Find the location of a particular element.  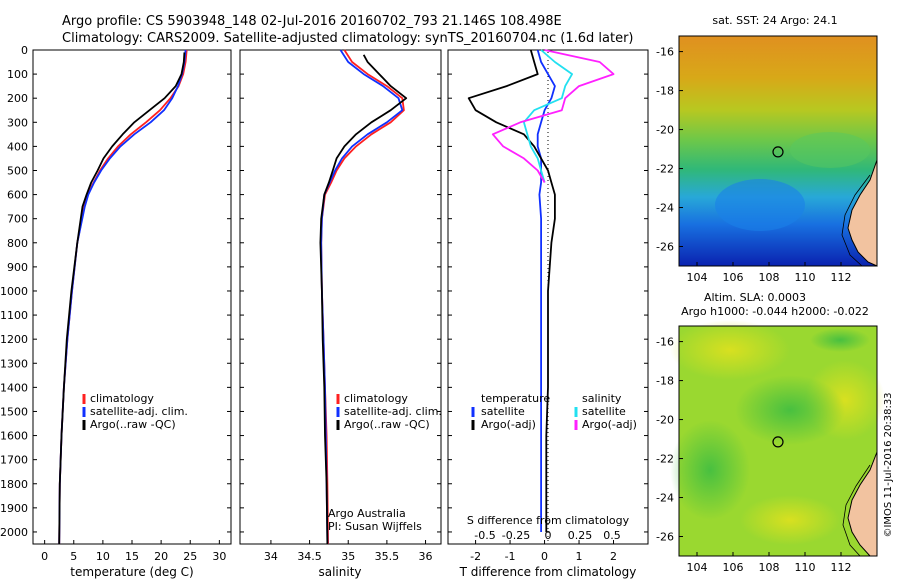

salinity-series is located at coordinates (363, 297).